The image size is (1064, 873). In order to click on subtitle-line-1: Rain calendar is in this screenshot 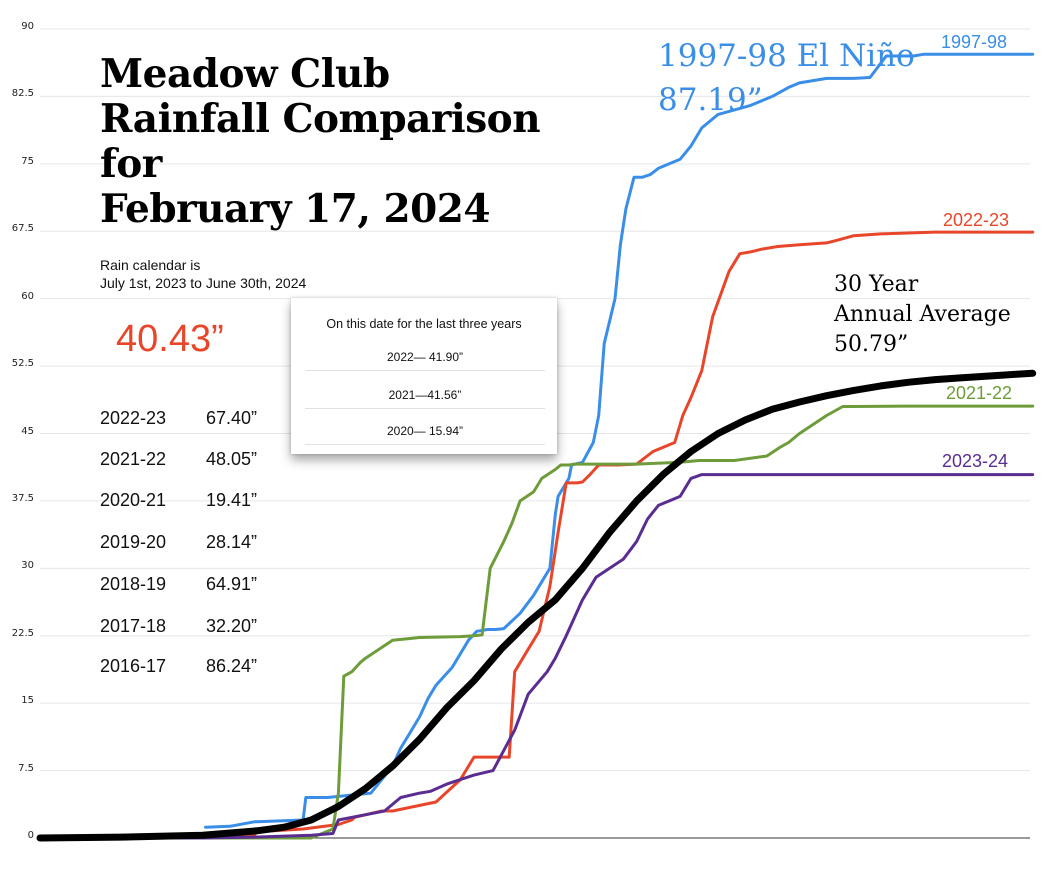, I will do `click(150, 265)`.